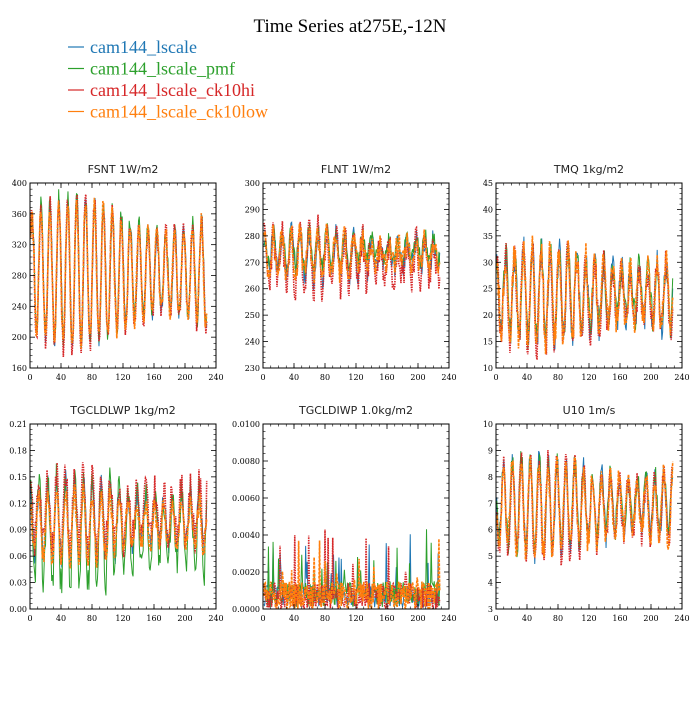 This screenshot has width=700, height=705. What do you see at coordinates (588, 169) in the screenshot?
I see `panel-title: TMQ 1kg/m2` at bounding box center [588, 169].